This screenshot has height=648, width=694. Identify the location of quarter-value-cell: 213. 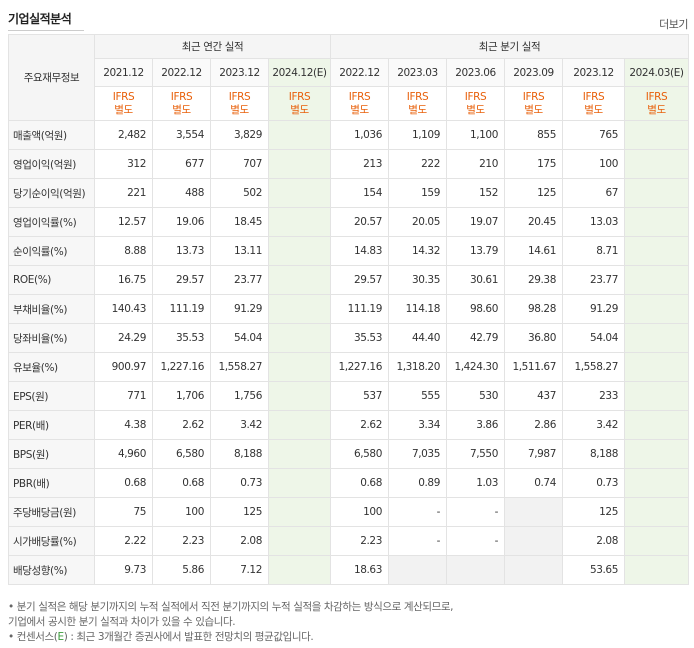
(359, 164).